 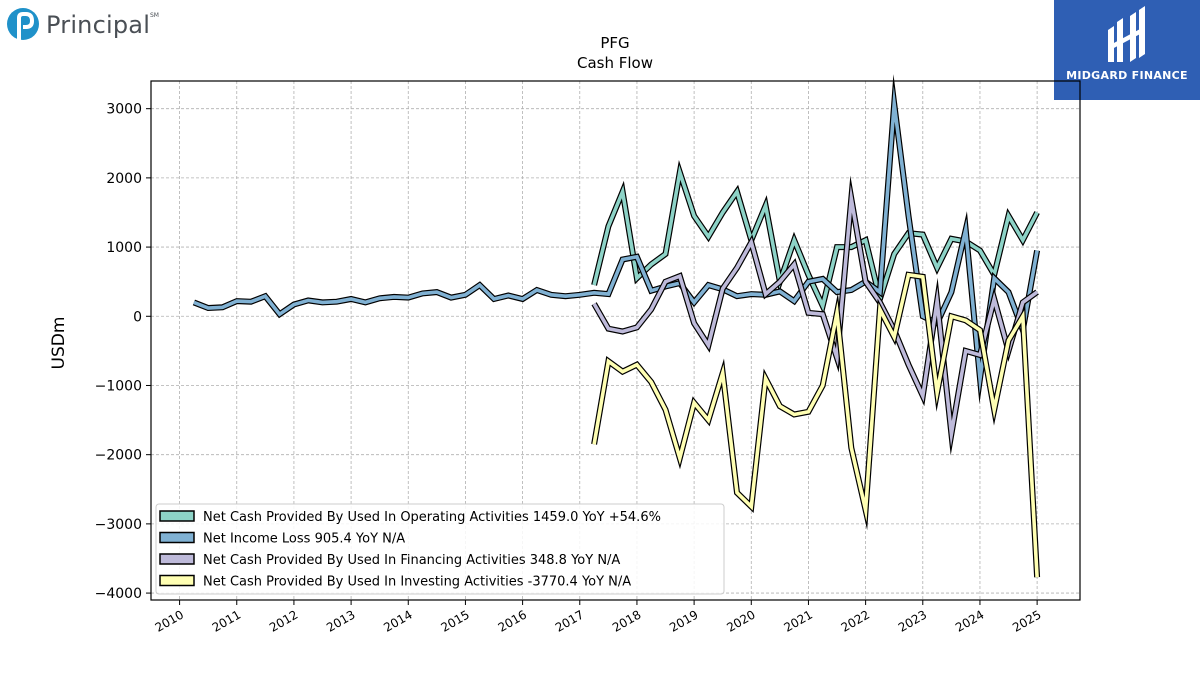 I want to click on chart-title: PFG, so click(x=614, y=43).